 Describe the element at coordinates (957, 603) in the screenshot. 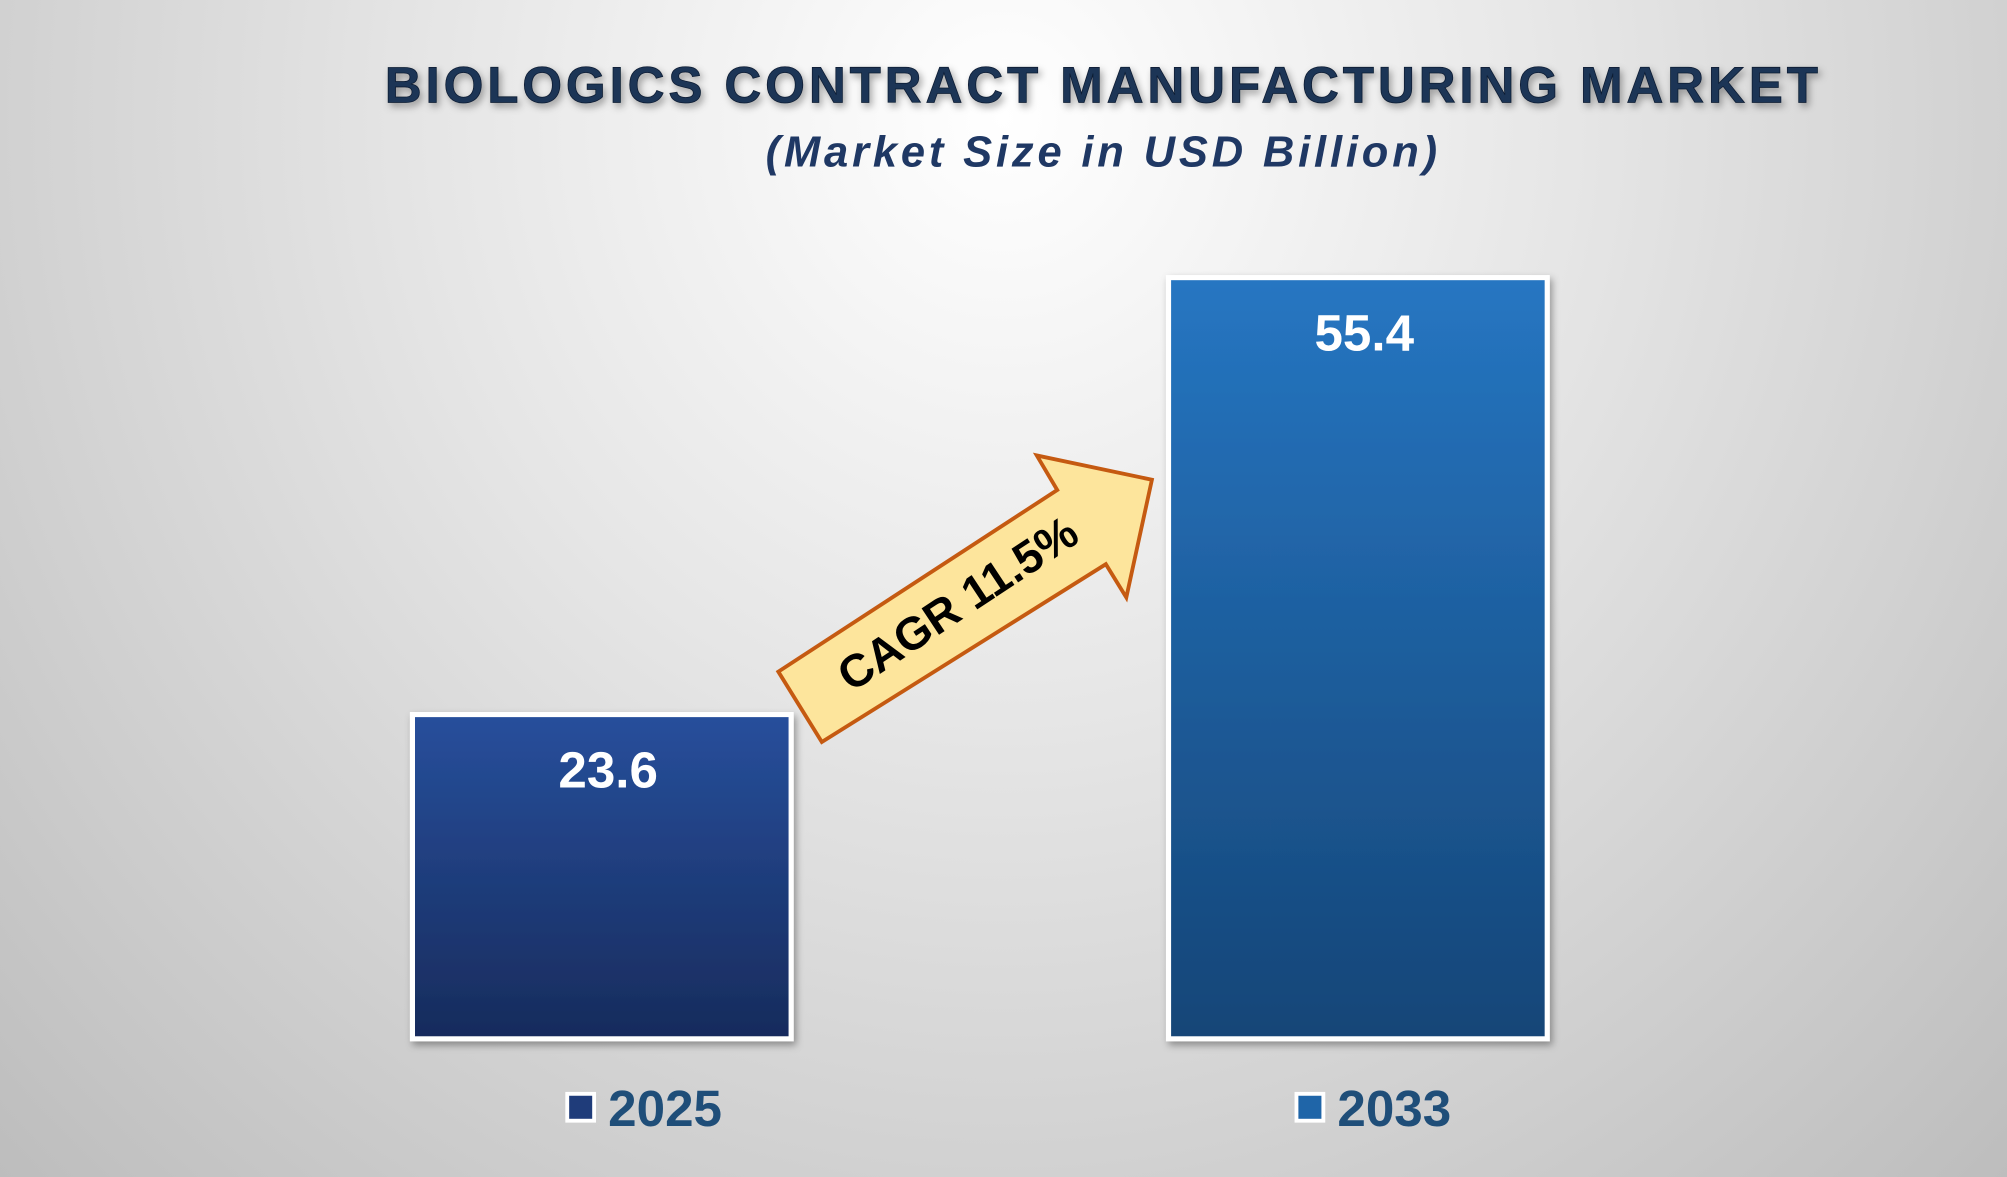

I see `cagr-label: CAGR 11.5%` at that location.